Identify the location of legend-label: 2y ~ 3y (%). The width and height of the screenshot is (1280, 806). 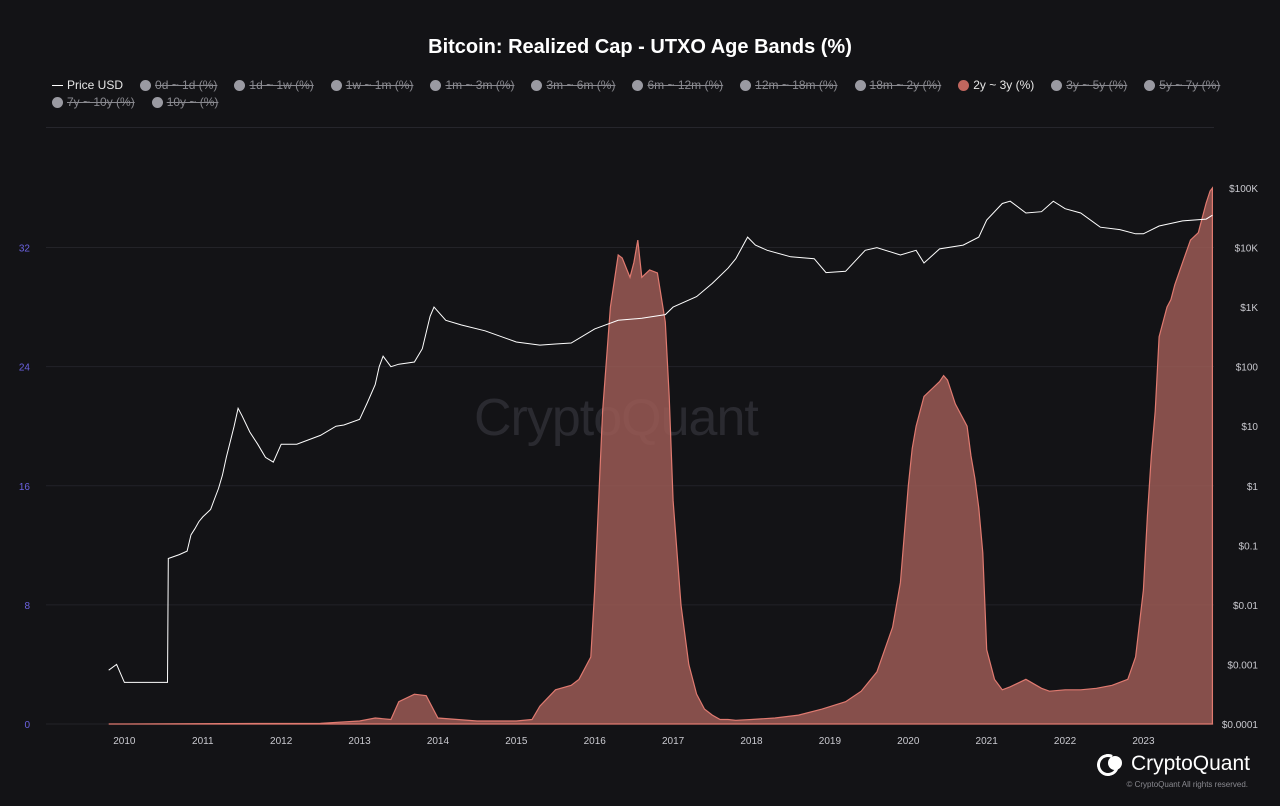
(1004, 85).